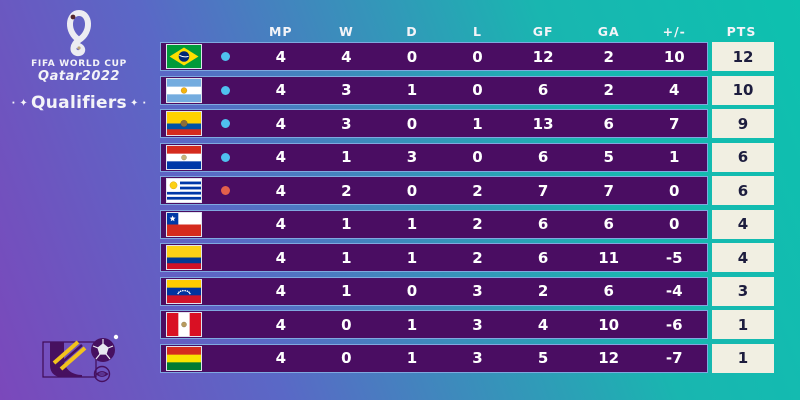 This screenshot has width=800, height=400. I want to click on flag-bolivia-icon, so click(184, 358).